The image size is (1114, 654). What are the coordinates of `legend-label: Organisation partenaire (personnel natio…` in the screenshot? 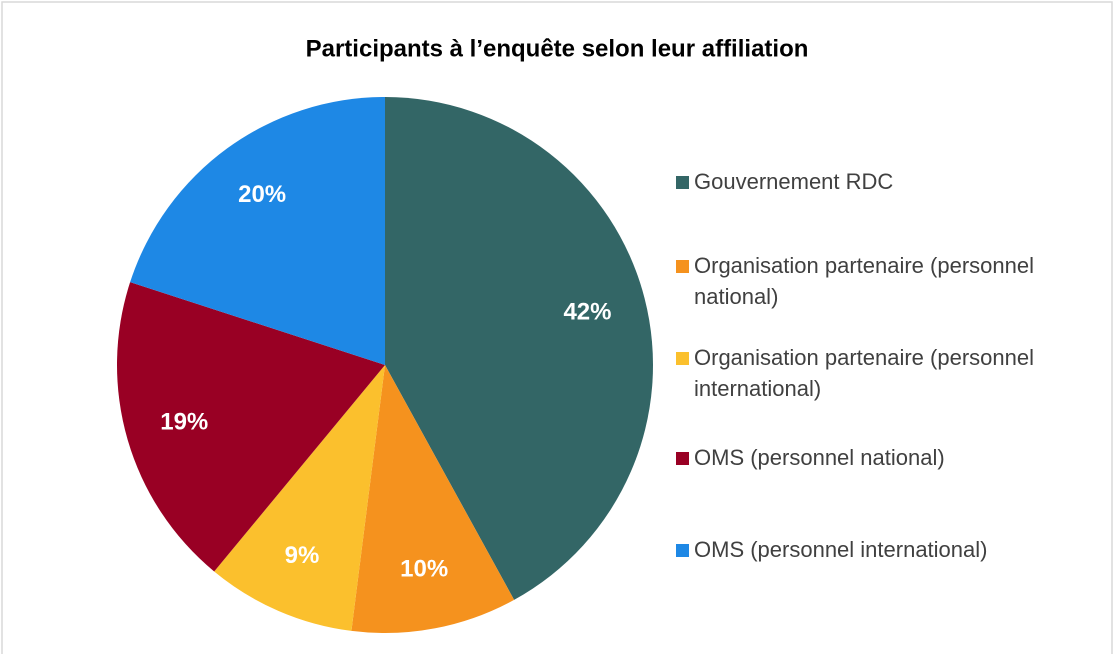 It's located at (864, 281).